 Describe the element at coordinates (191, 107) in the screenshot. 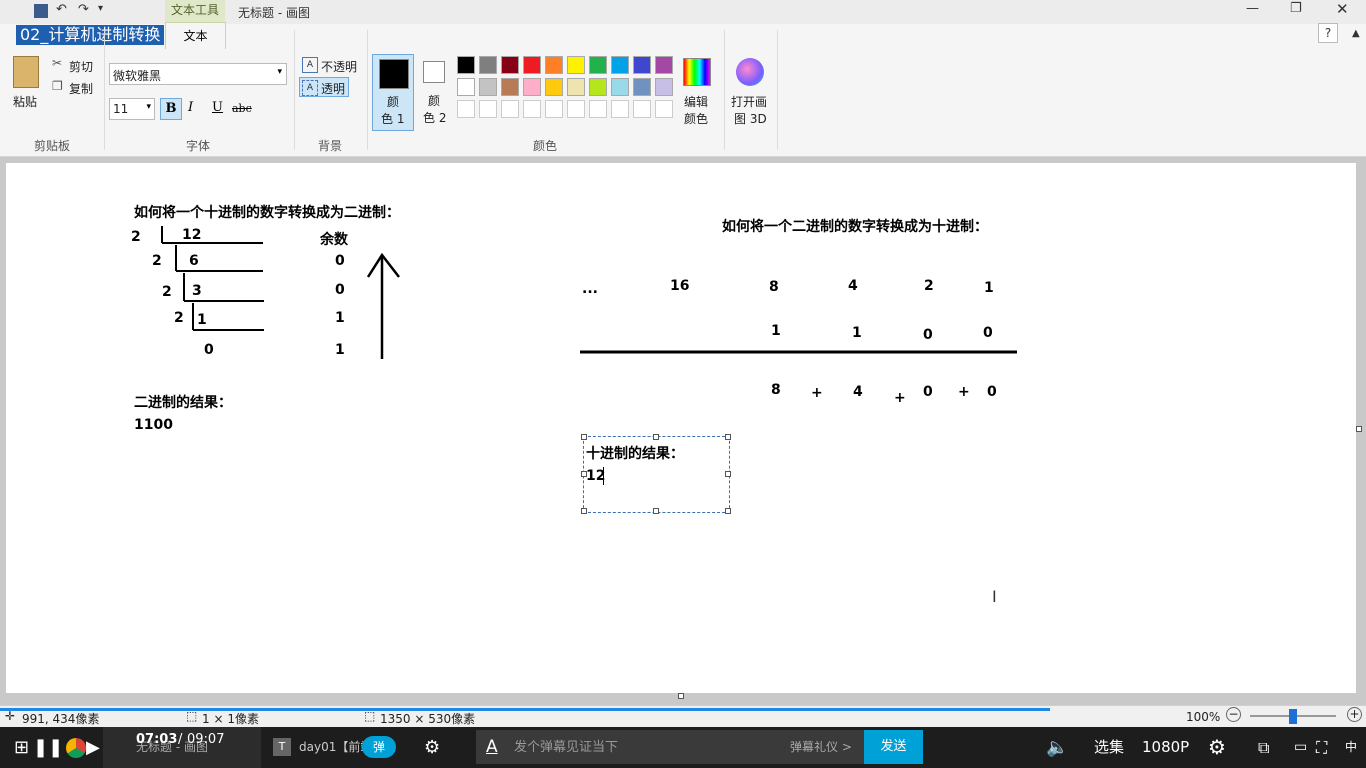

I see `italic-button: I` at that location.